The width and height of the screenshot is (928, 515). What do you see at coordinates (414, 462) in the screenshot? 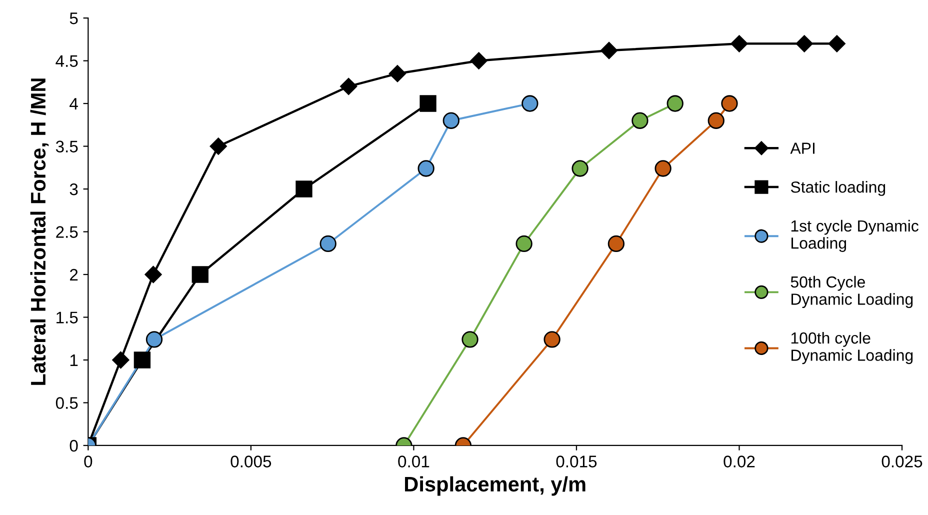
I see `x-tick-label: 0.01` at bounding box center [414, 462].